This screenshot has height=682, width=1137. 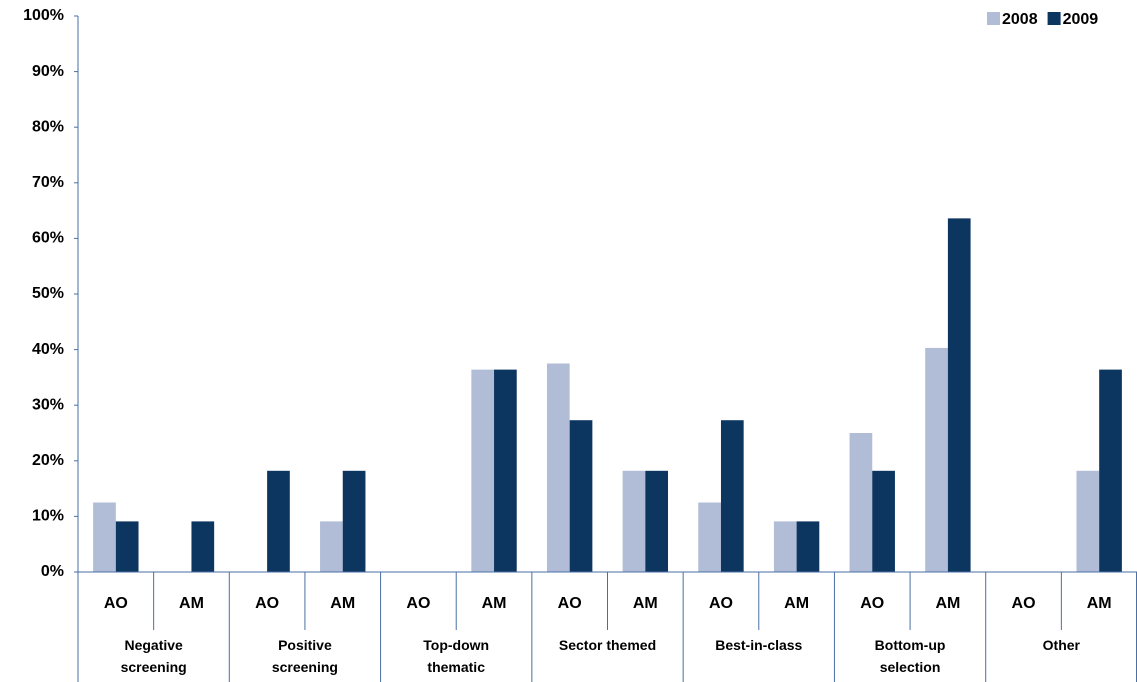 I want to click on group-label: Negative screening, so click(x=153, y=656).